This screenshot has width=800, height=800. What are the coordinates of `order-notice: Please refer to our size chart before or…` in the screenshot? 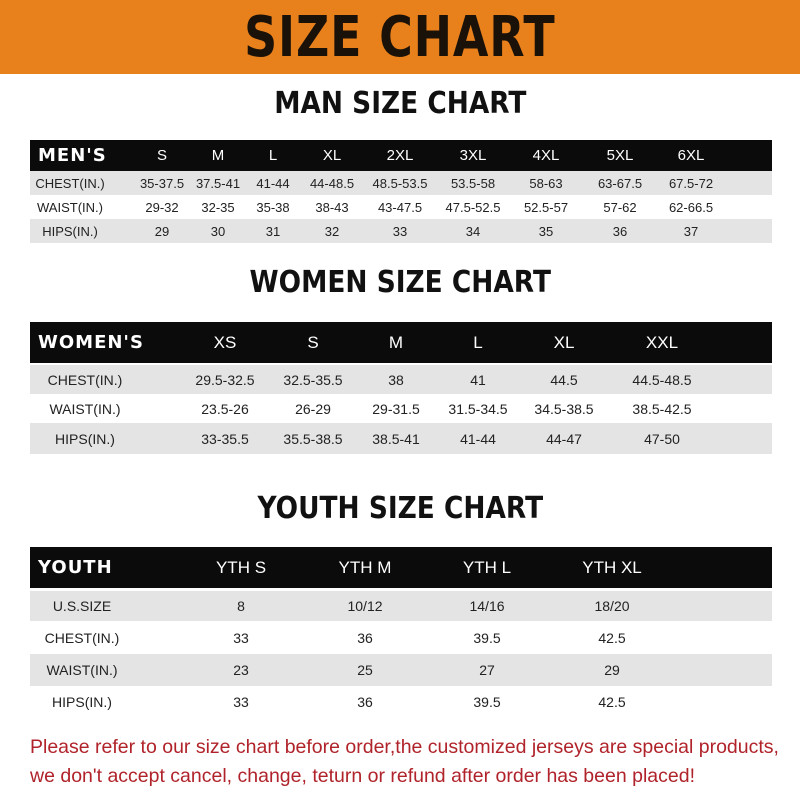 It's located at (405, 762).